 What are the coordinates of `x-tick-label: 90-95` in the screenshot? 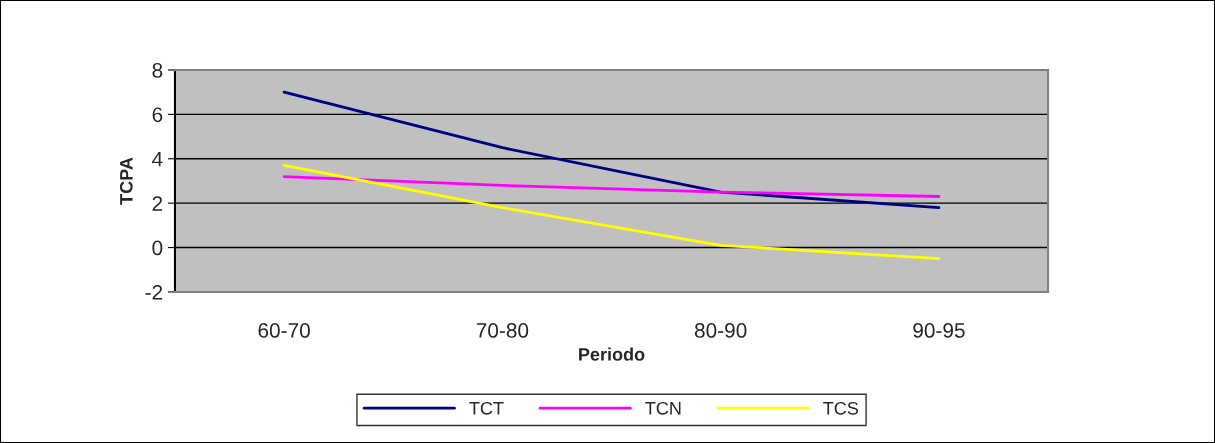 It's located at (939, 330).